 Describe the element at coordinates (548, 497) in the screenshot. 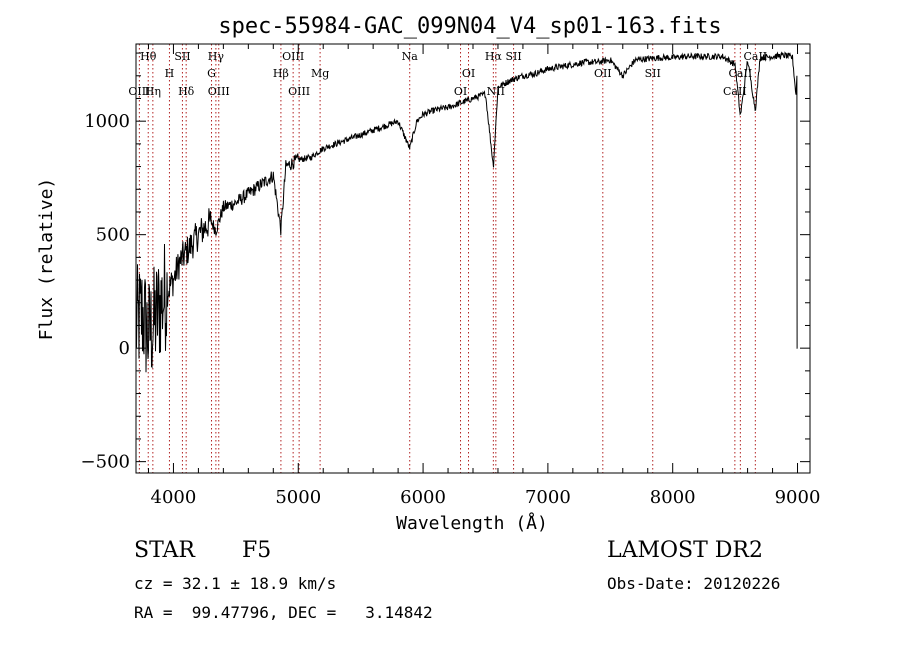

I see `x-tick-label: 7000` at that location.